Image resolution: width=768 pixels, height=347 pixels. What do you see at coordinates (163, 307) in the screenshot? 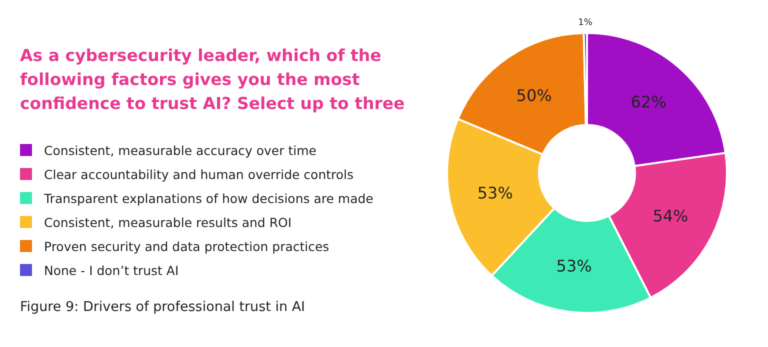
I see `caption: Figure 9: Drivers of professional trust in AI` at bounding box center [163, 307].